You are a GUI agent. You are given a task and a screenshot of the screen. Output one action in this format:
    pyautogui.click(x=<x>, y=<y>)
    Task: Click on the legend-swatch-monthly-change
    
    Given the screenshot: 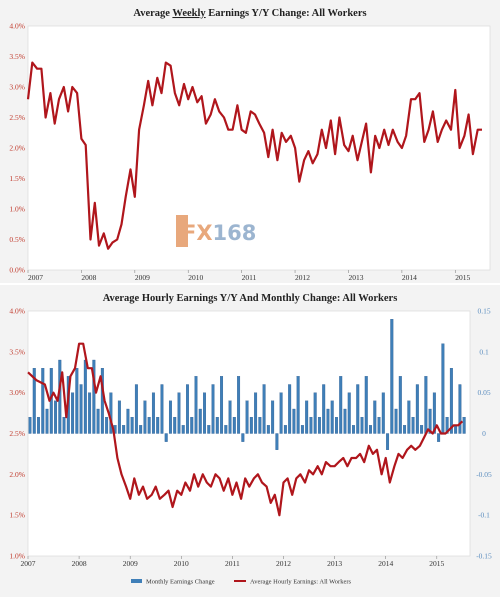 What is the action you would take?
    pyautogui.click(x=136, y=581)
    